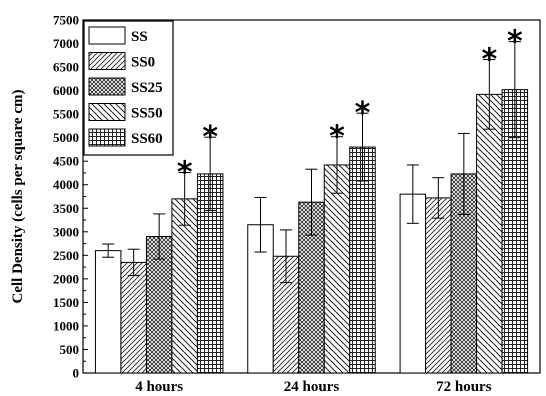 This screenshot has width=546, height=396. What do you see at coordinates (107, 137) in the screenshot?
I see `legend-swatch-ss60` at bounding box center [107, 137].